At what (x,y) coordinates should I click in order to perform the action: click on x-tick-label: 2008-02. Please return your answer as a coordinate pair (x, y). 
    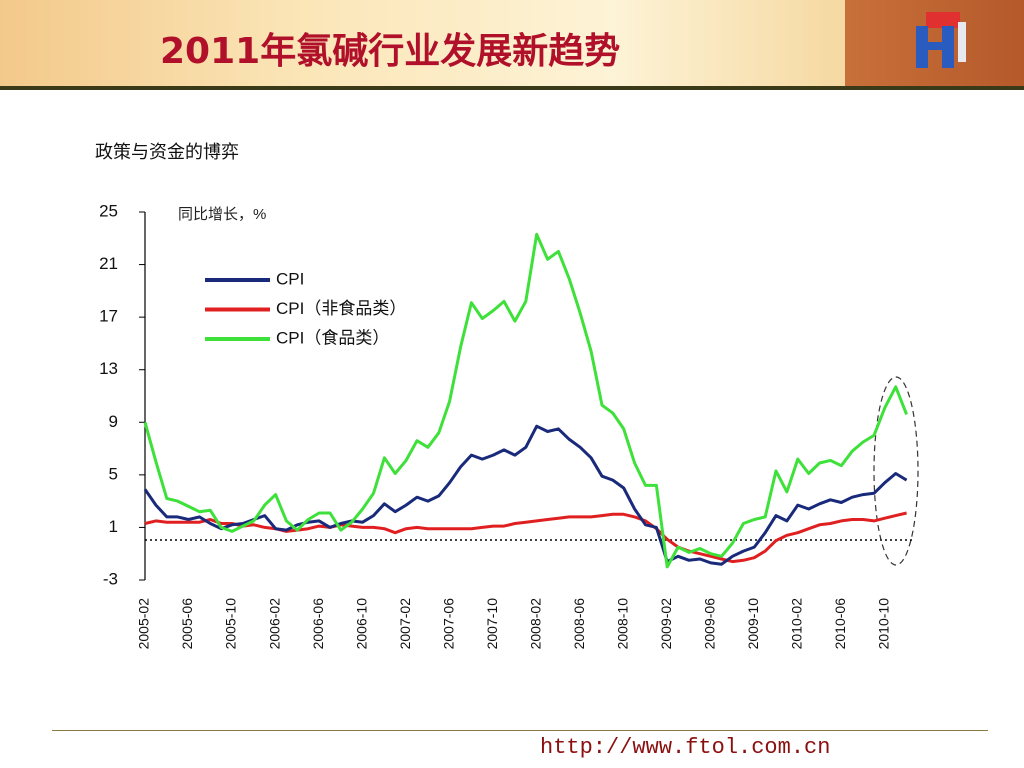
    Looking at the image, I should click on (535, 624).